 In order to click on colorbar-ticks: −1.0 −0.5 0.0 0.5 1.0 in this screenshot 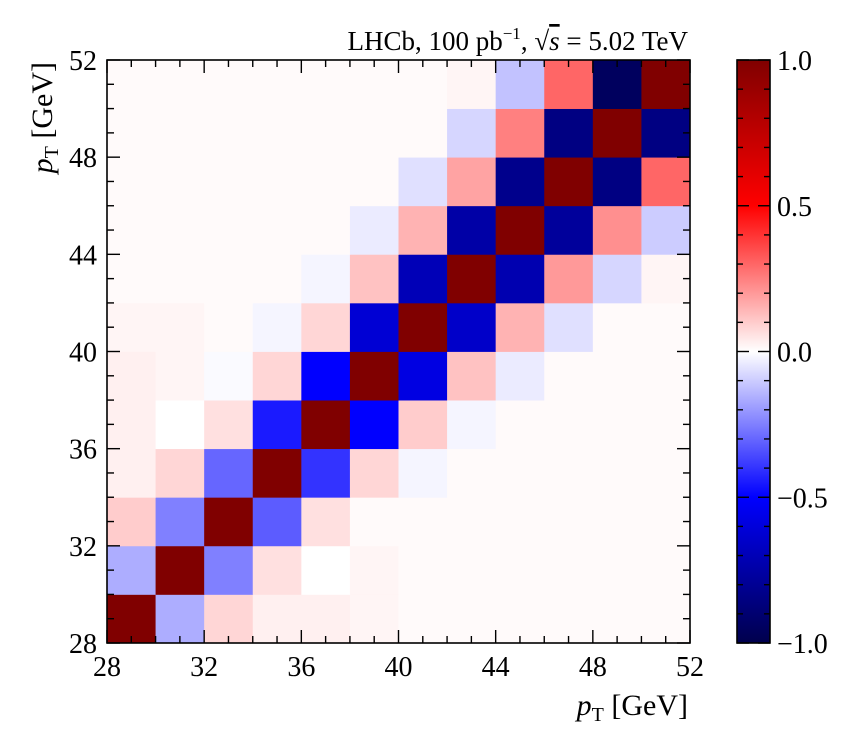, I will do `click(782, 353)`.